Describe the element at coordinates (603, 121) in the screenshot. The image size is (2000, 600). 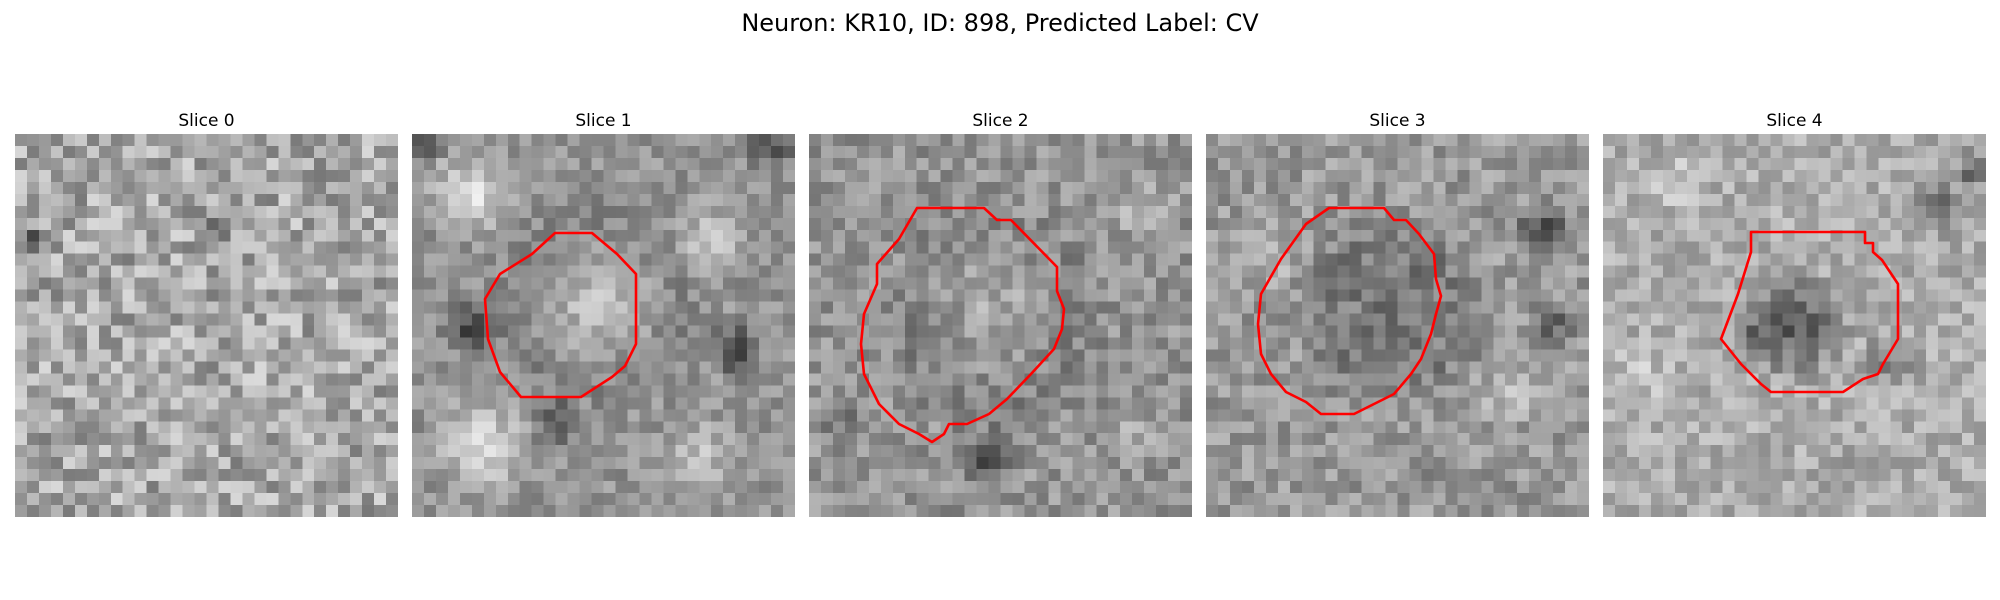
I see `slice-title: Slice 1` at that location.